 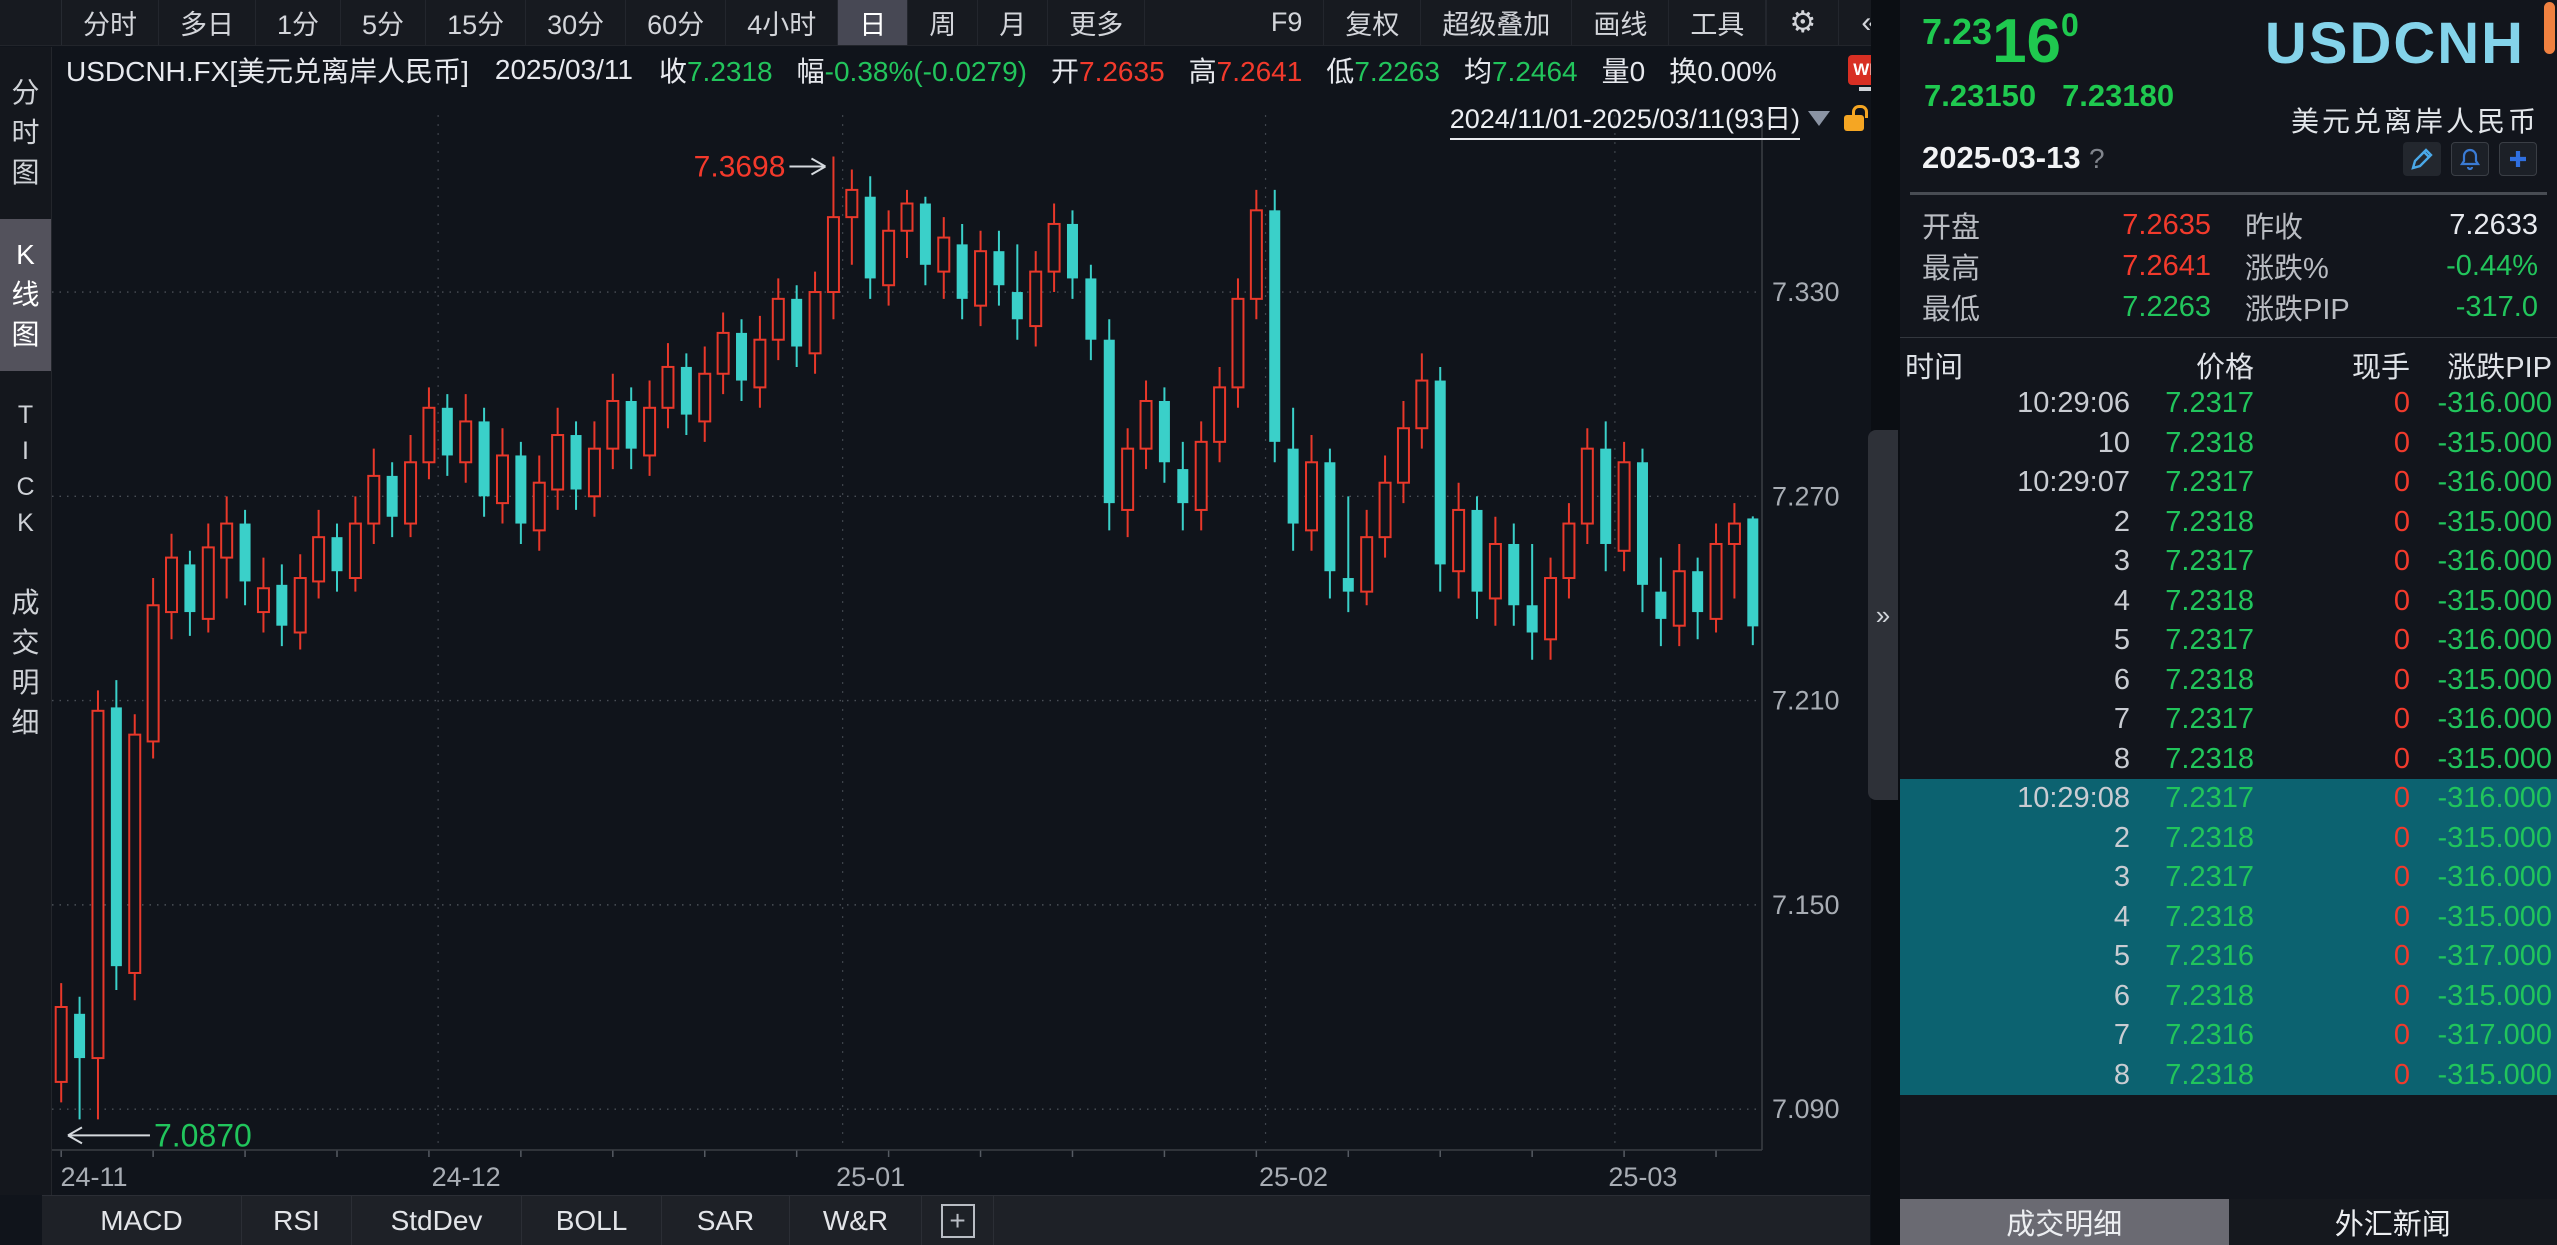 I want to click on period-button-周: 周, so click(x=943, y=22).